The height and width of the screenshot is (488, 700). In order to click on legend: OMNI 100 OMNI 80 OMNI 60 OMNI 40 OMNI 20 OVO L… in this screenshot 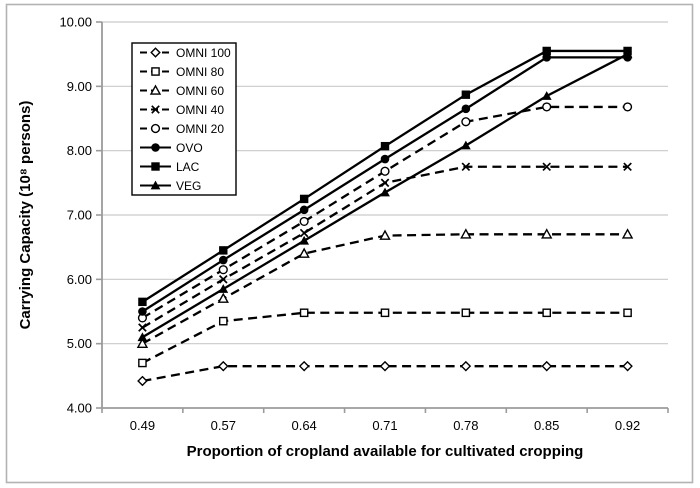, I will do `click(184, 119)`.